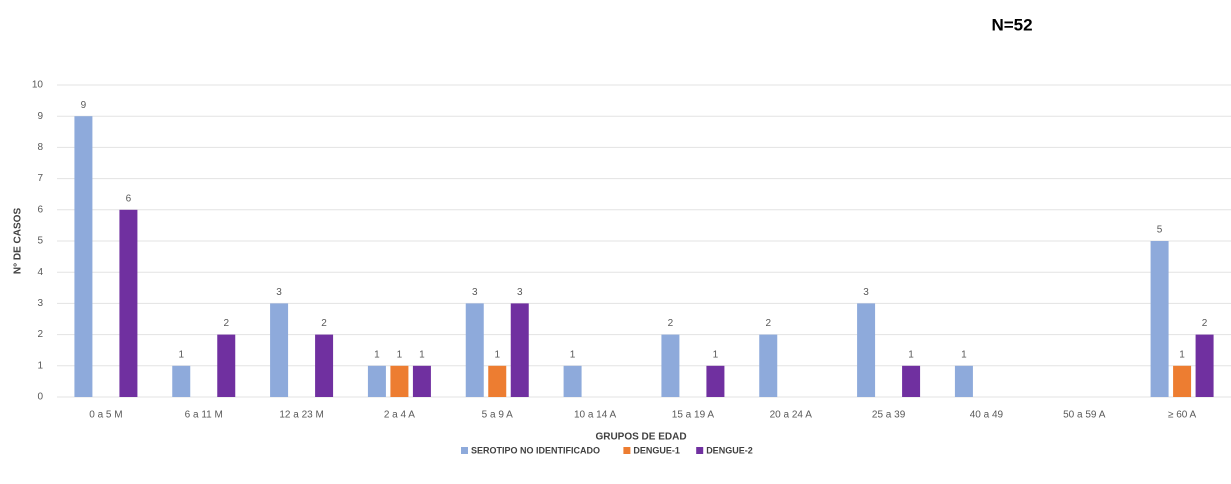 The image size is (1231, 484). Describe the element at coordinates (595, 415) in the screenshot. I see `x-tick-label: 10 a 14 A` at that location.